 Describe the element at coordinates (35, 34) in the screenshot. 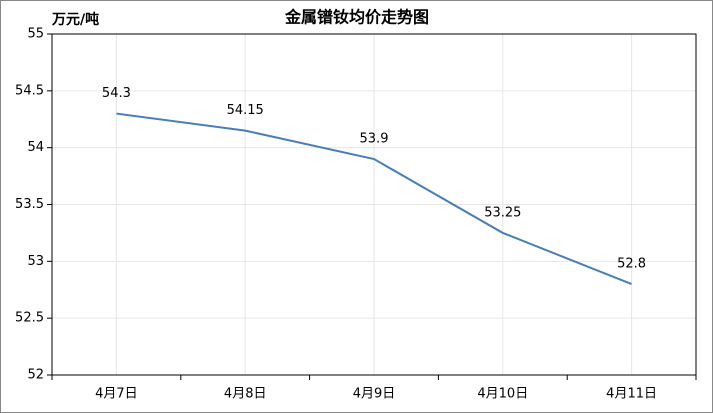

I see `y-tick-label: 55` at that location.